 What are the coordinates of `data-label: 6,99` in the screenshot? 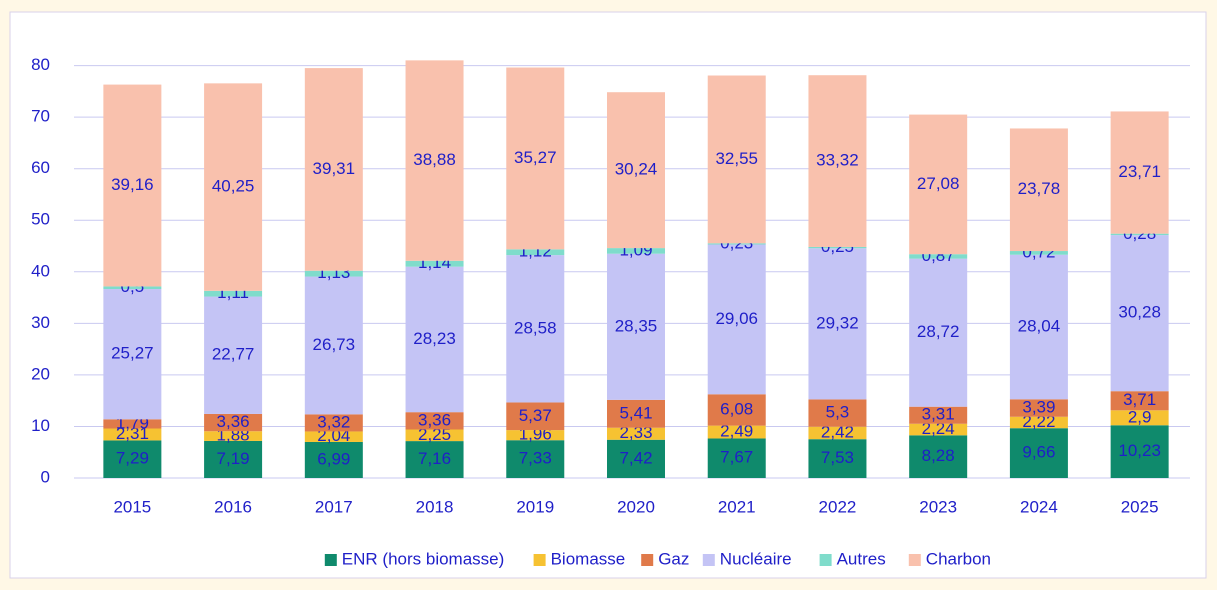 It's located at (333, 458).